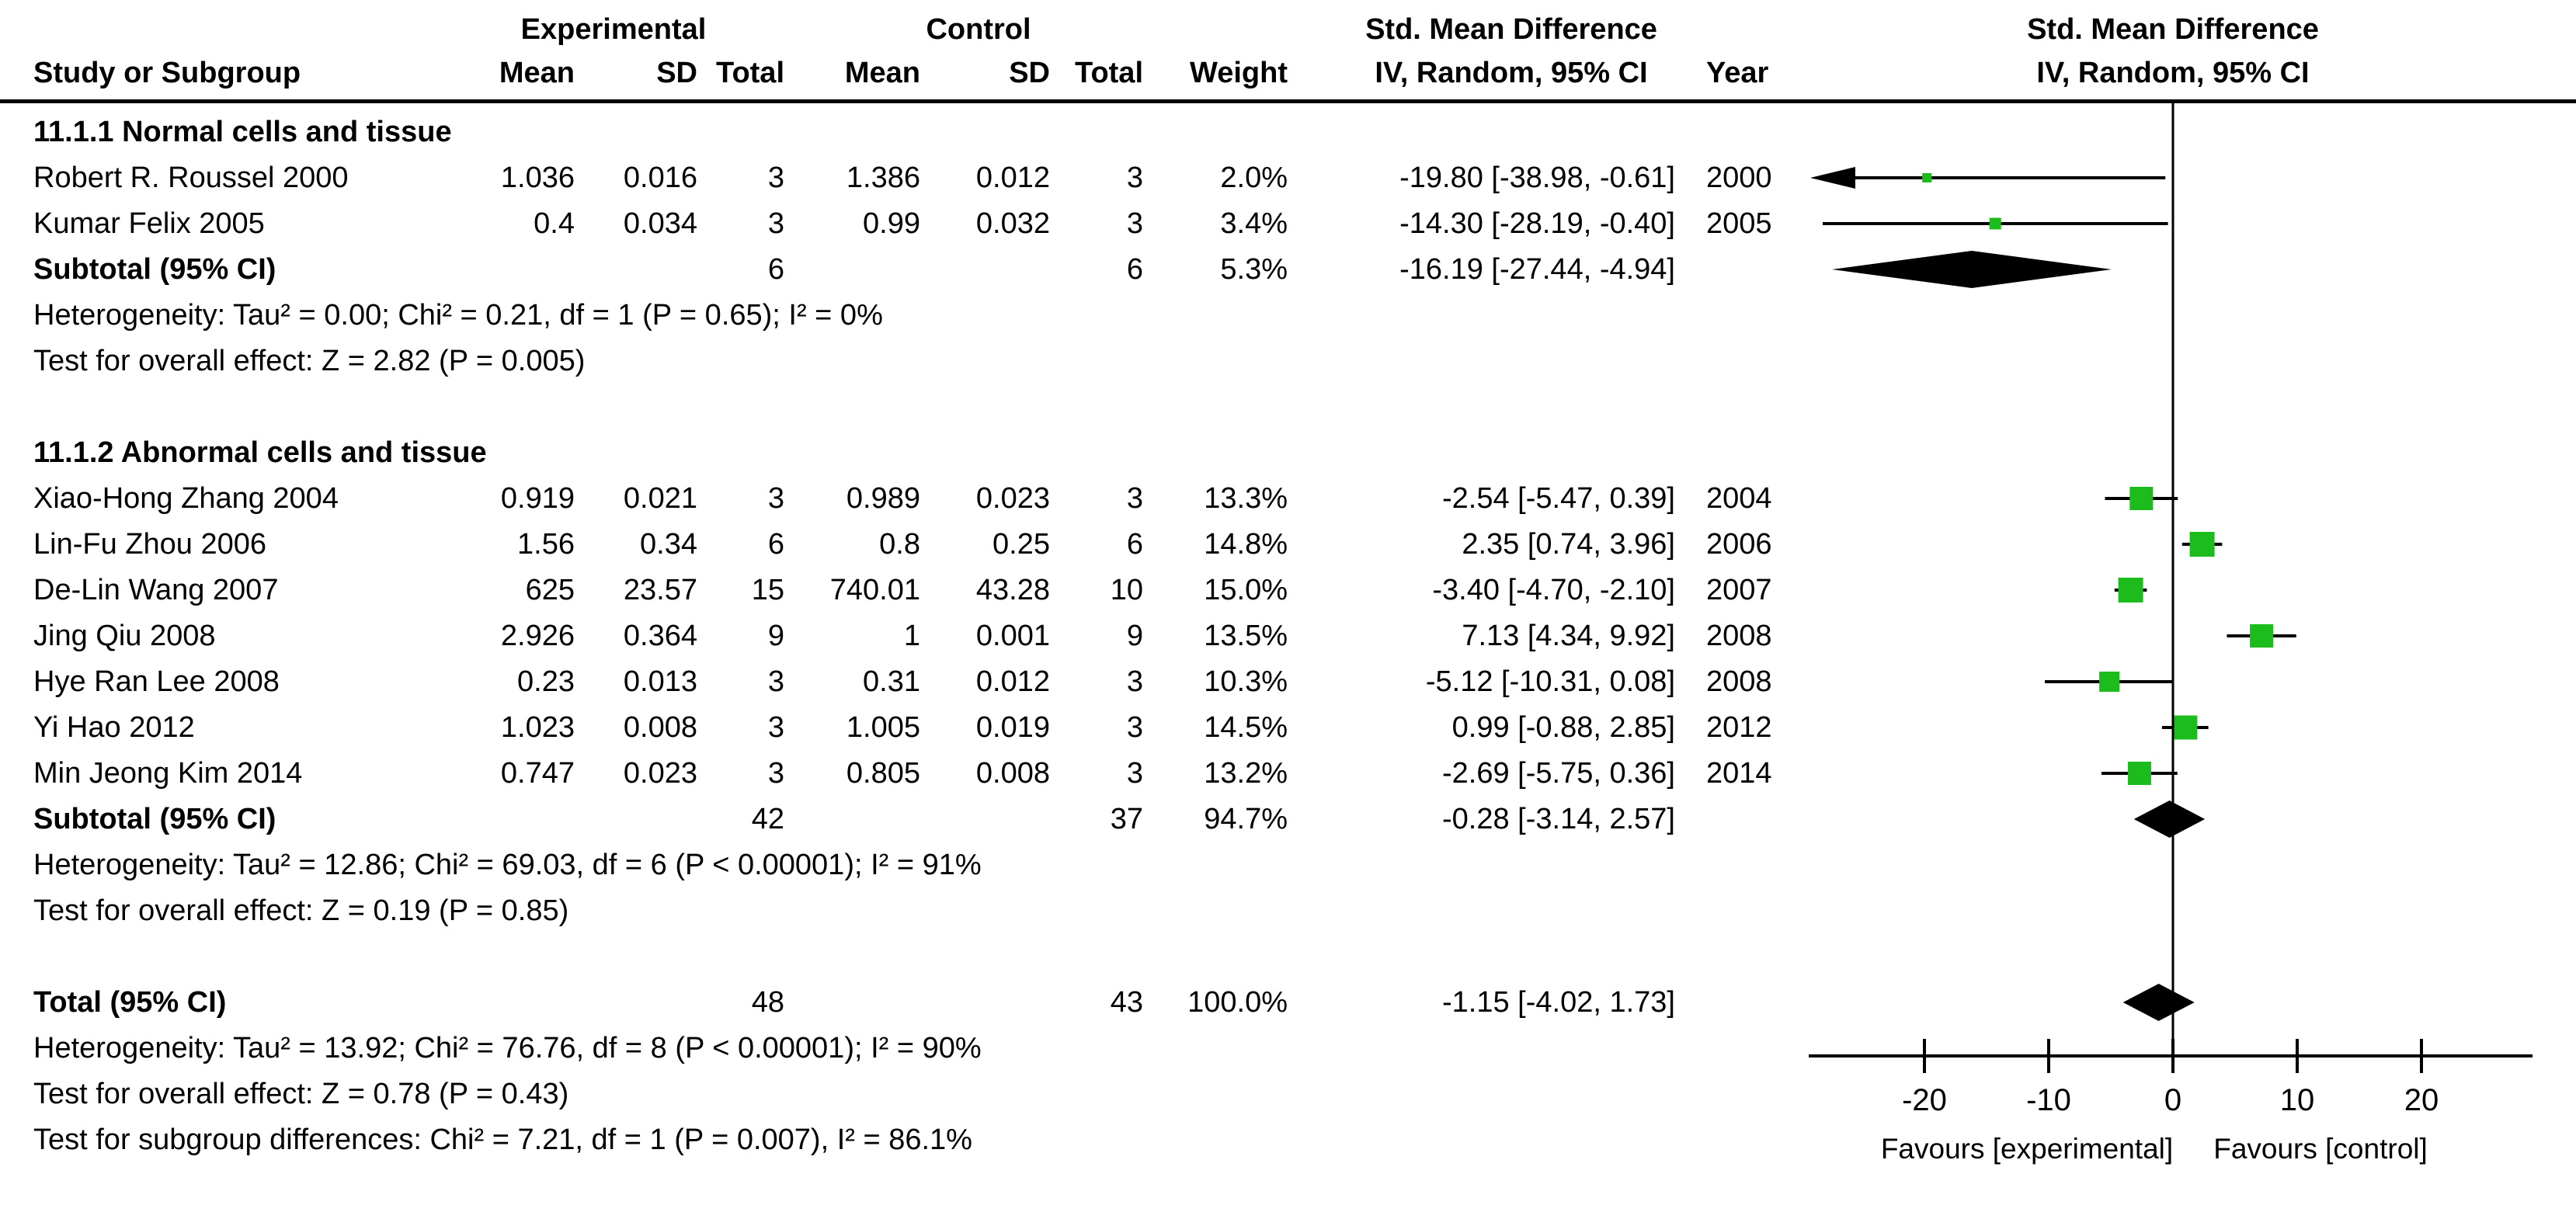  I want to click on total-ctl-header: Total, so click(1109, 73).